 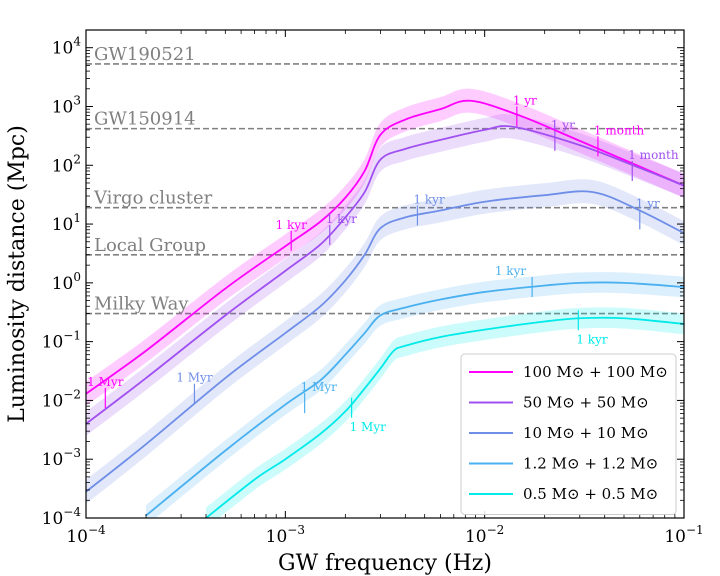 I want to click on y-tick-label-5-exp: 1, so click(x=77, y=218).